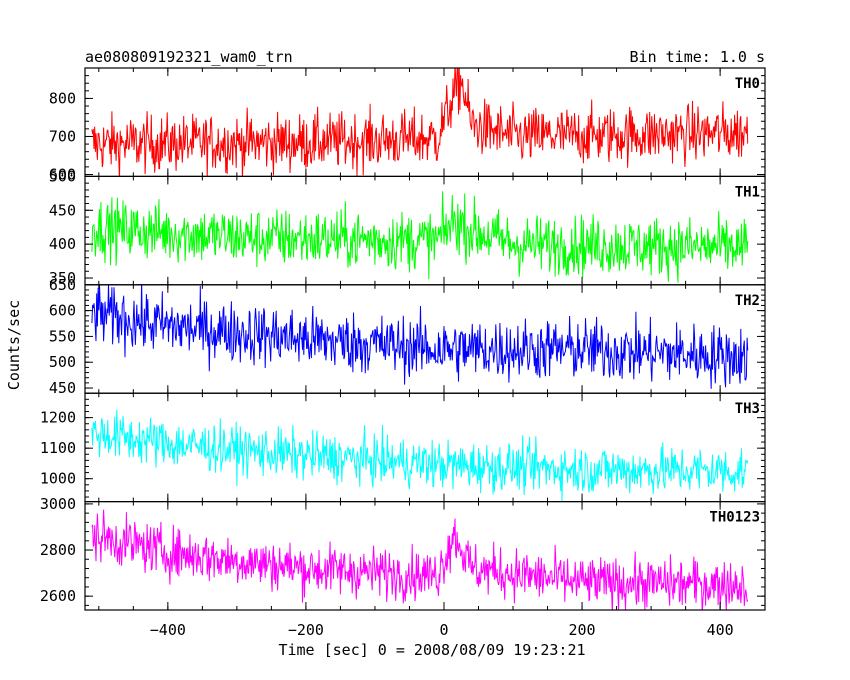  Describe the element at coordinates (58, 448) in the screenshot. I see `y-tick-label: 1100` at that location.